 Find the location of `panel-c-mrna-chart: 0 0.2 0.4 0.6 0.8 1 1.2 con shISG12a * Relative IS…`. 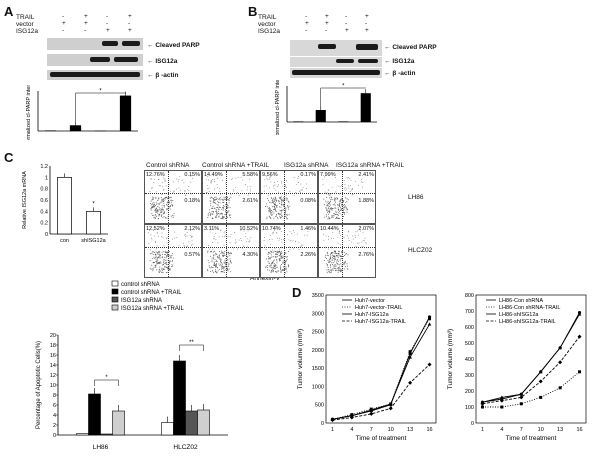

panel-c-mrna-chart: 0 0.2 0.4 0.6 0.8 1 1.2 con shISG12a * Relative IS… is located at coordinates (65, 204).